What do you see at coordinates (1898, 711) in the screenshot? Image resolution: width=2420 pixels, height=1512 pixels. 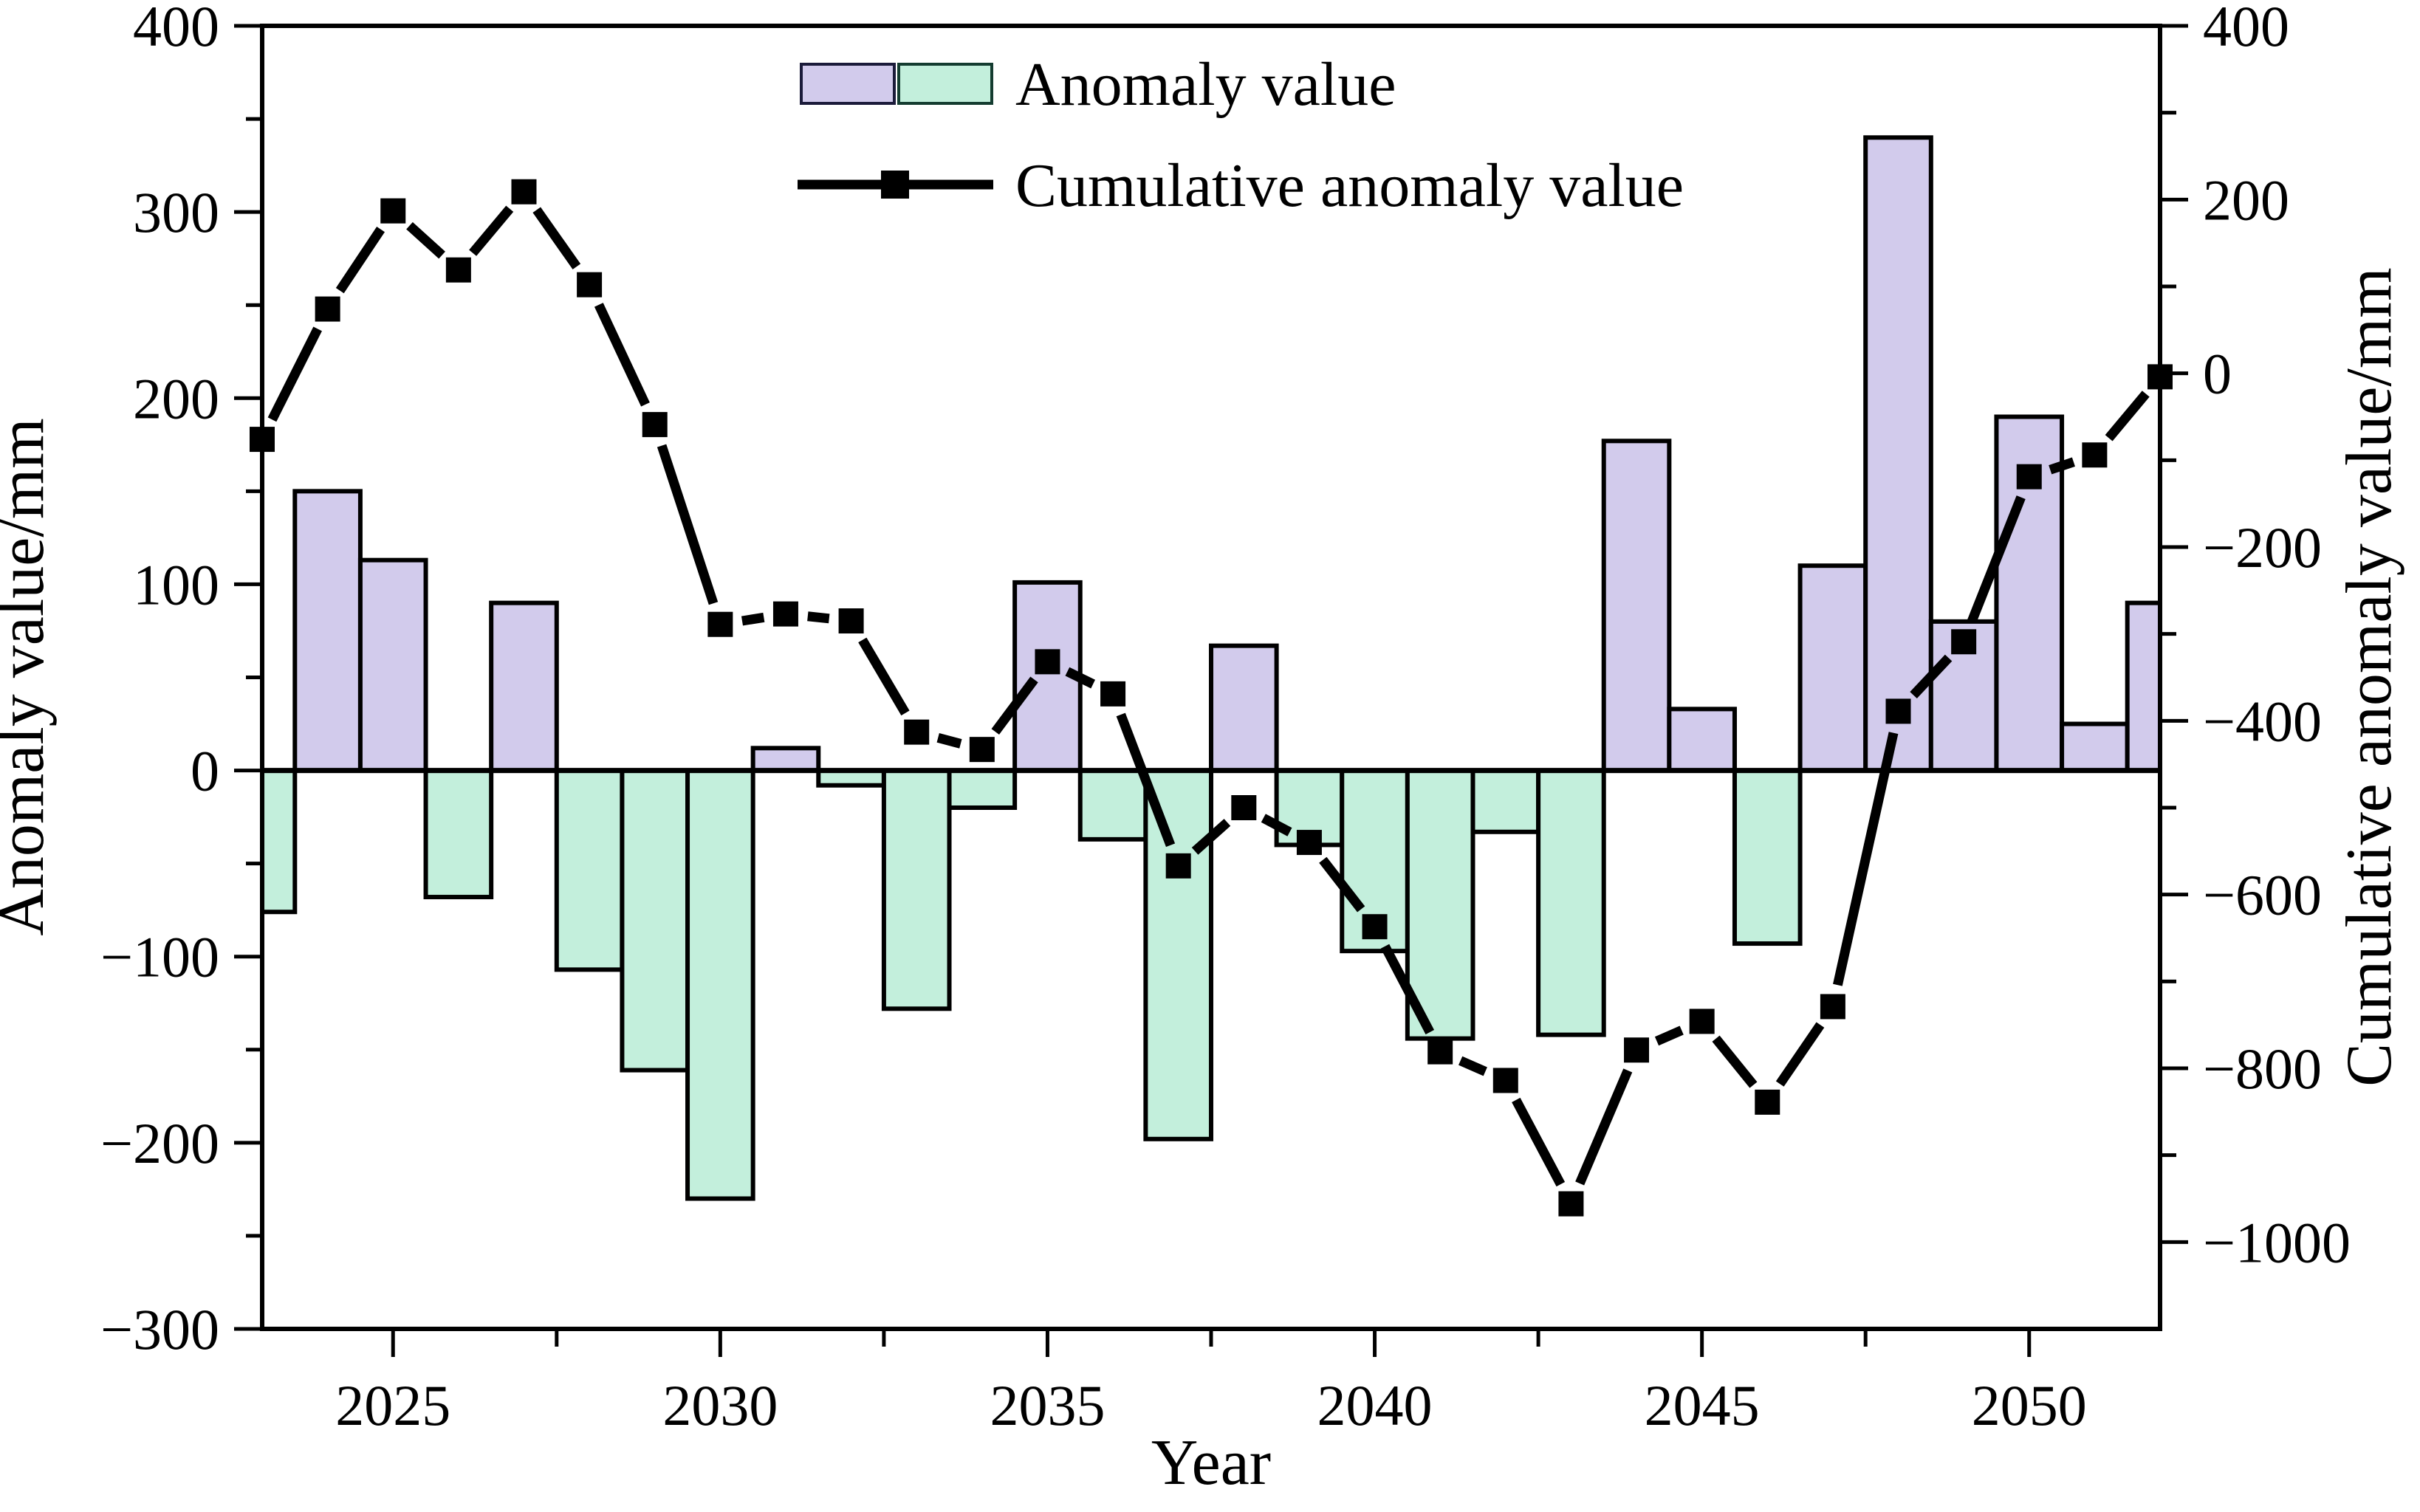 I see `marker-2048` at bounding box center [1898, 711].